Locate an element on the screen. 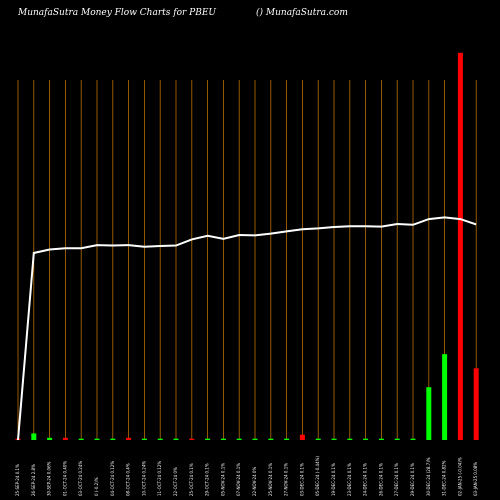  x-tick-label: 24-DEC-24 0.1% is located at coordinates (365, 479).